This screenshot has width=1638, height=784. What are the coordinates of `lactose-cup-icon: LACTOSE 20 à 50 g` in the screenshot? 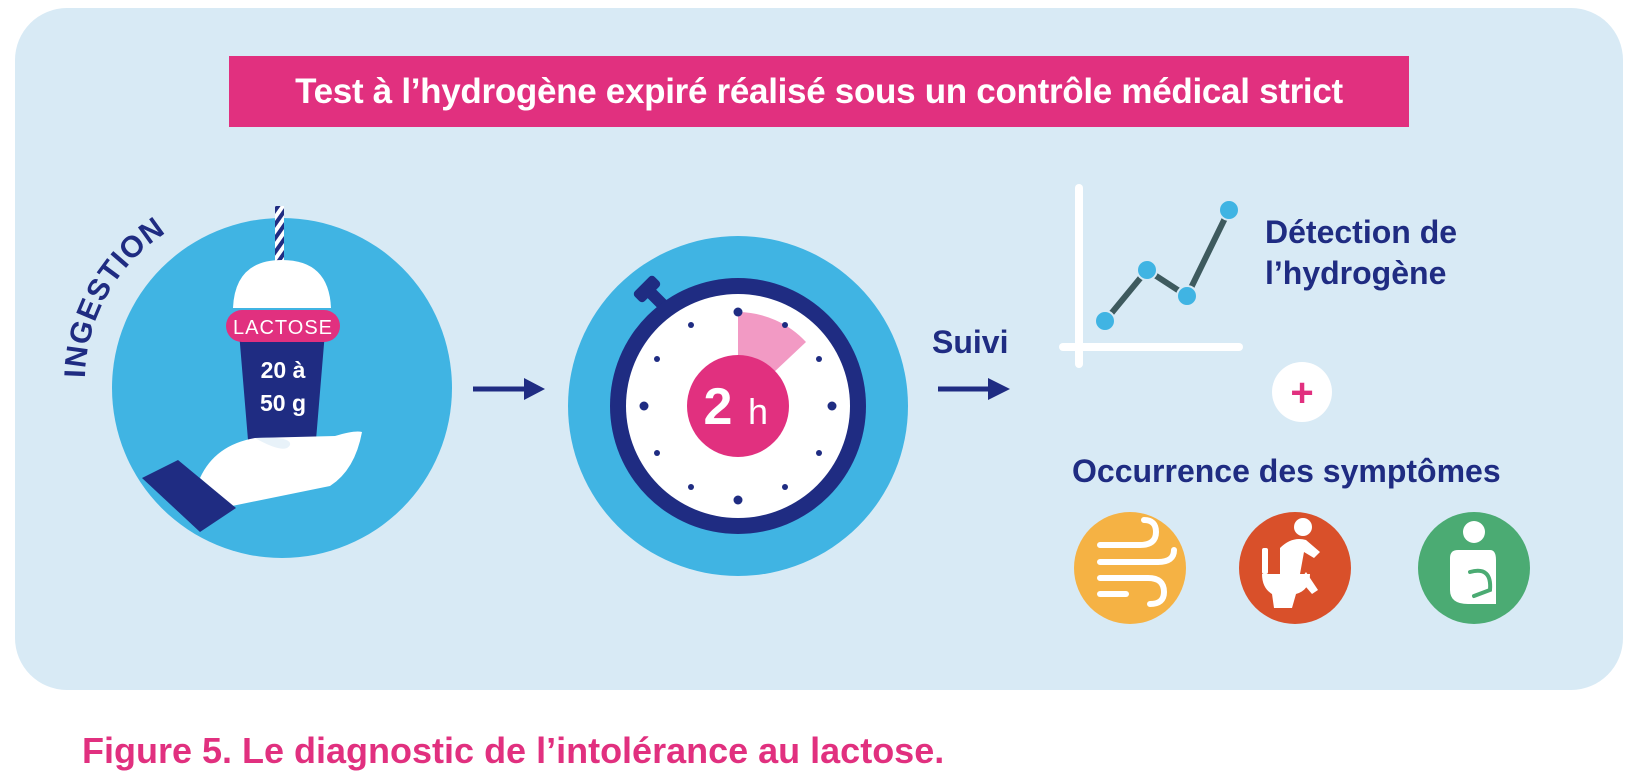 It's located at (283, 323).